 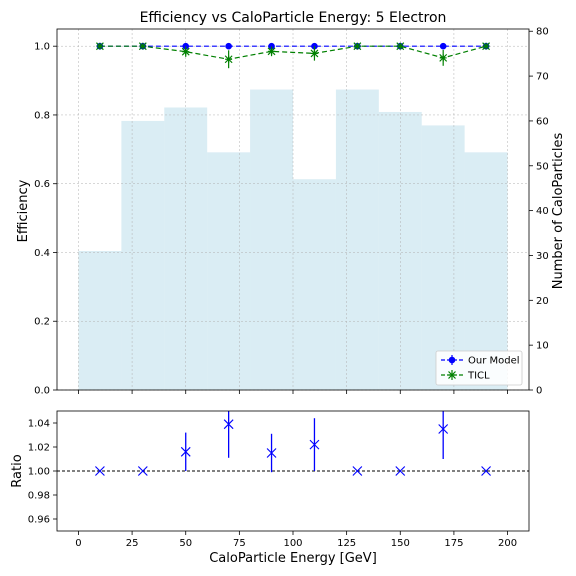 I want to click on top-x-ticks, so click(x=293, y=392).